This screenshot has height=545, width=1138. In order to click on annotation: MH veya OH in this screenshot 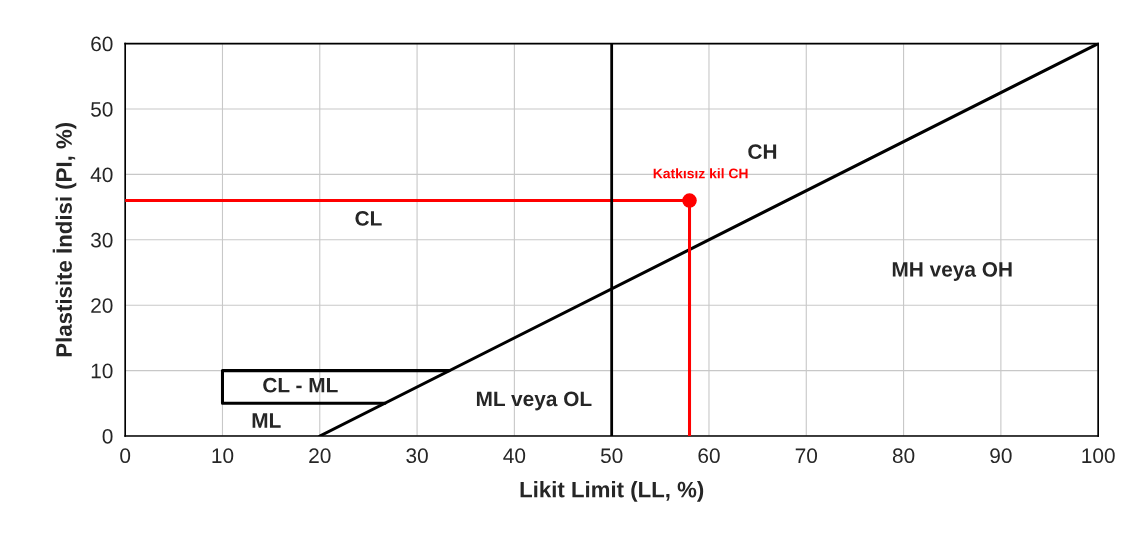, I will do `click(952, 271)`.